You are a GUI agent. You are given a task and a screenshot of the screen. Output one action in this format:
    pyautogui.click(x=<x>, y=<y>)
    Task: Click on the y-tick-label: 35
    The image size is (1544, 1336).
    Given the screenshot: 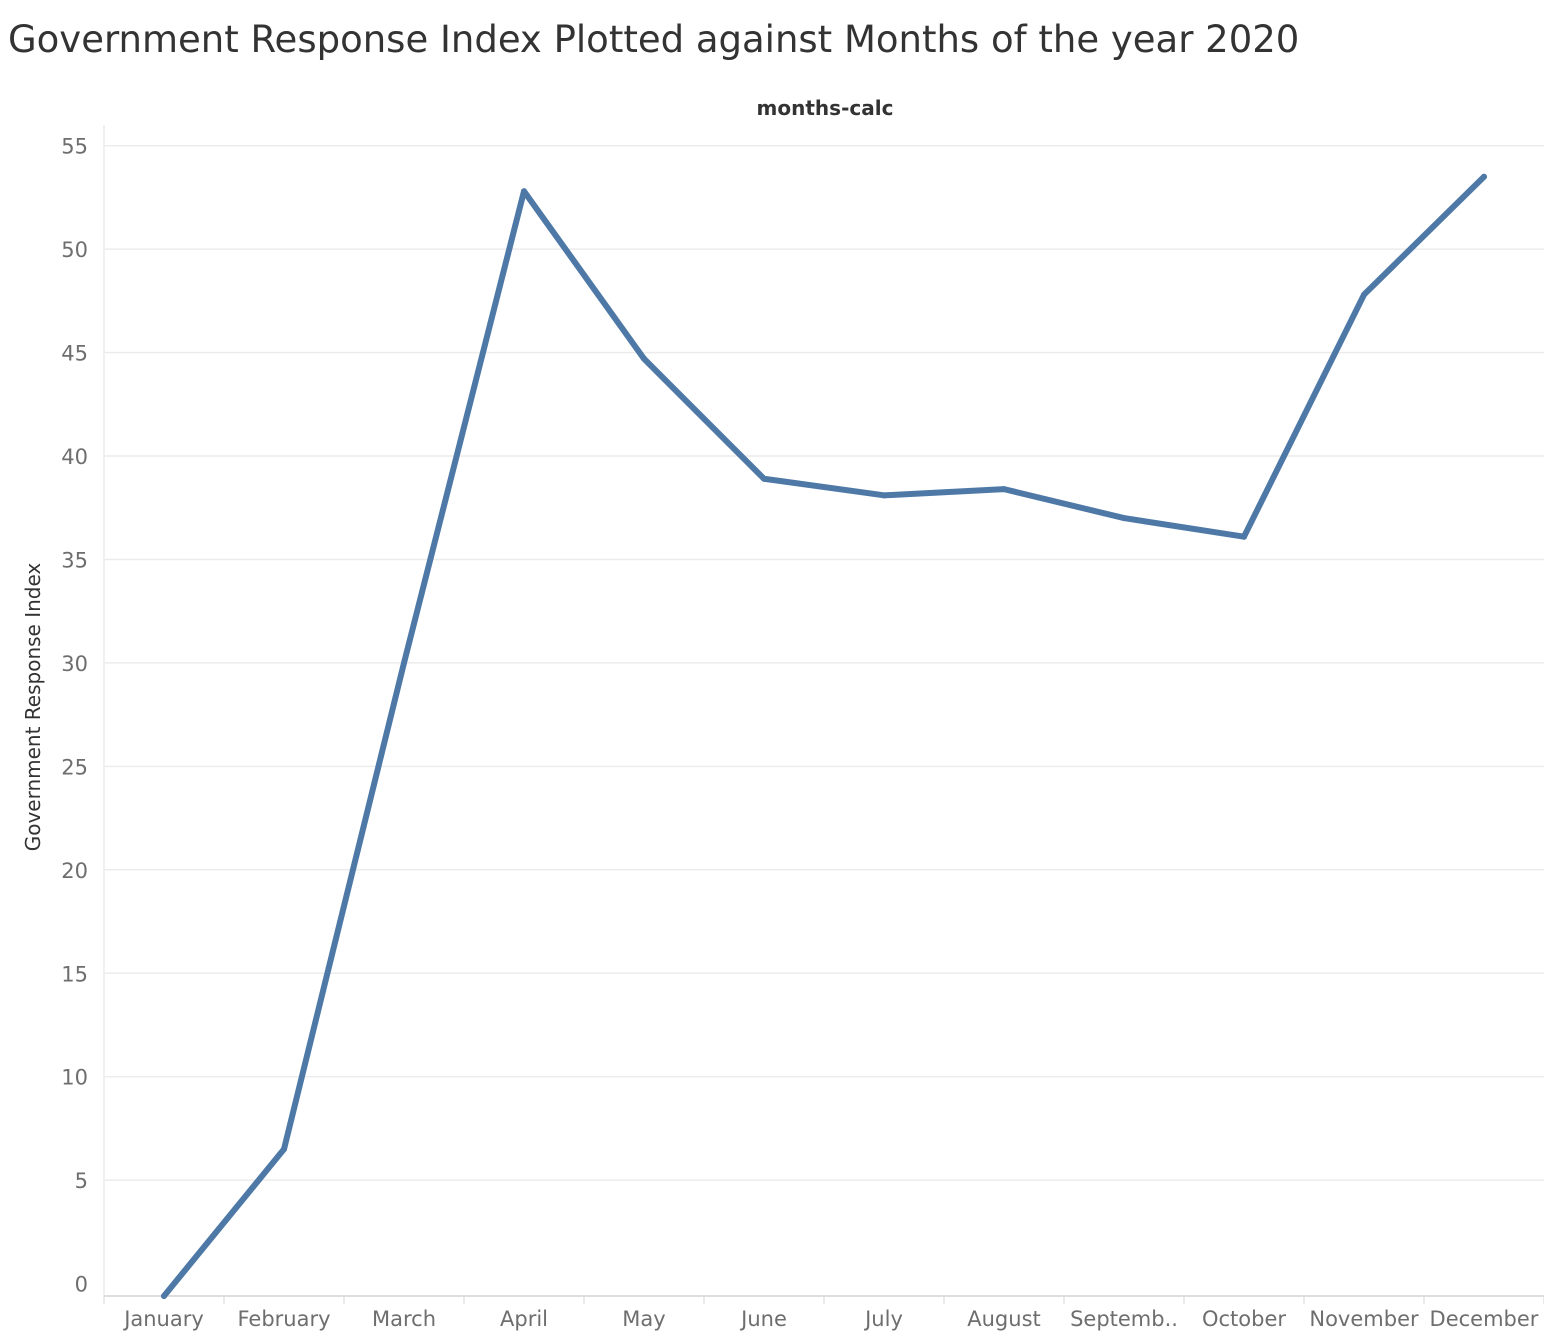 What is the action you would take?
    pyautogui.click(x=74, y=560)
    